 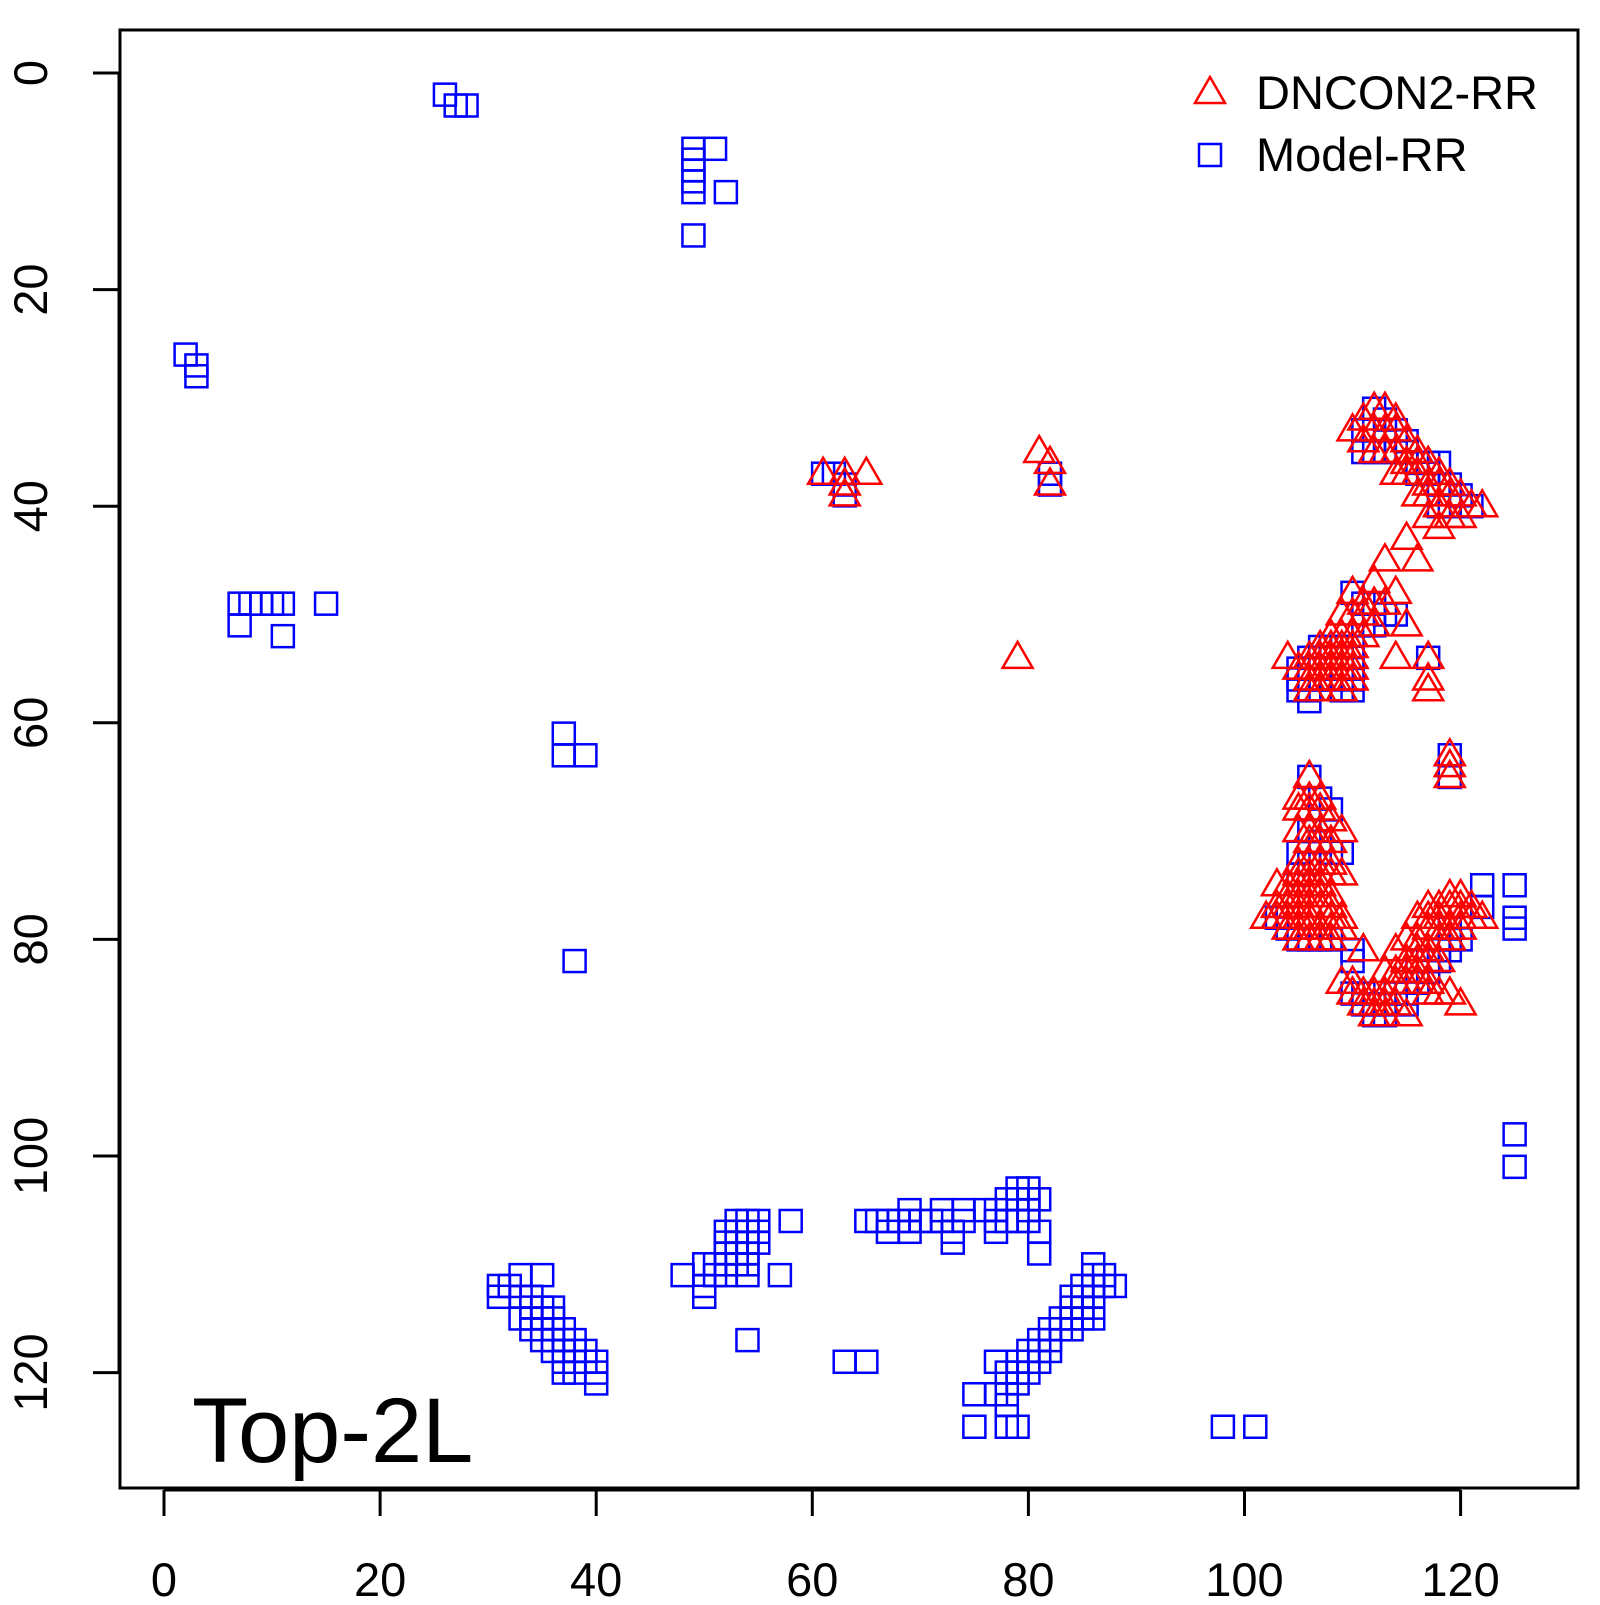 I want to click on x-tick-label: 80, so click(x=1028, y=1576).